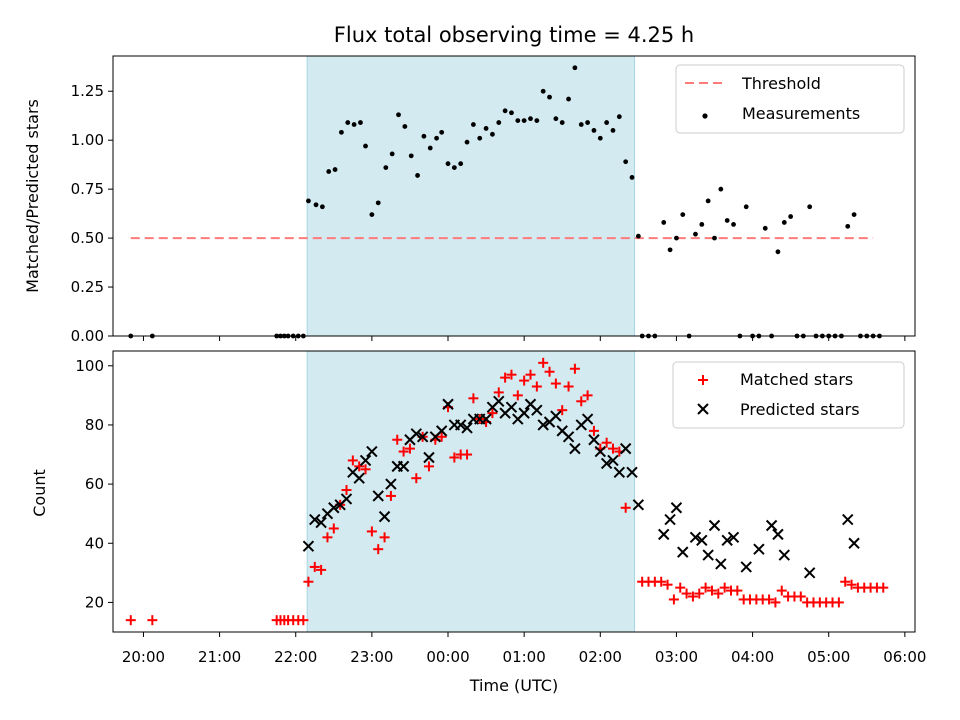  What do you see at coordinates (219, 657) in the screenshot?
I see `x-tick-label: 21:00` at bounding box center [219, 657].